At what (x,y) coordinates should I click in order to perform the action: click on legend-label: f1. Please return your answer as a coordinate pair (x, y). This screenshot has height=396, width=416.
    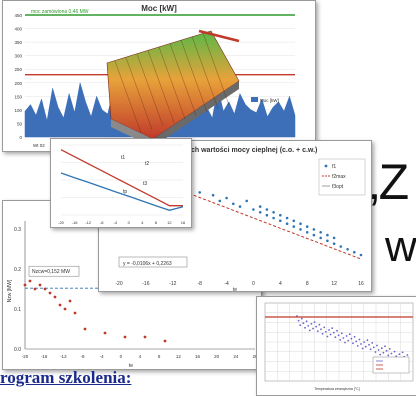
    Looking at the image, I should click on (334, 167).